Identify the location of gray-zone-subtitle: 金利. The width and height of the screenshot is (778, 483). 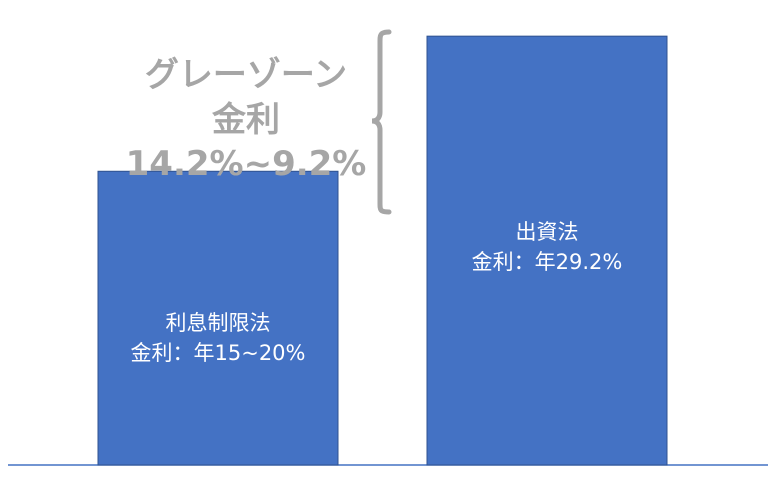
(245, 120).